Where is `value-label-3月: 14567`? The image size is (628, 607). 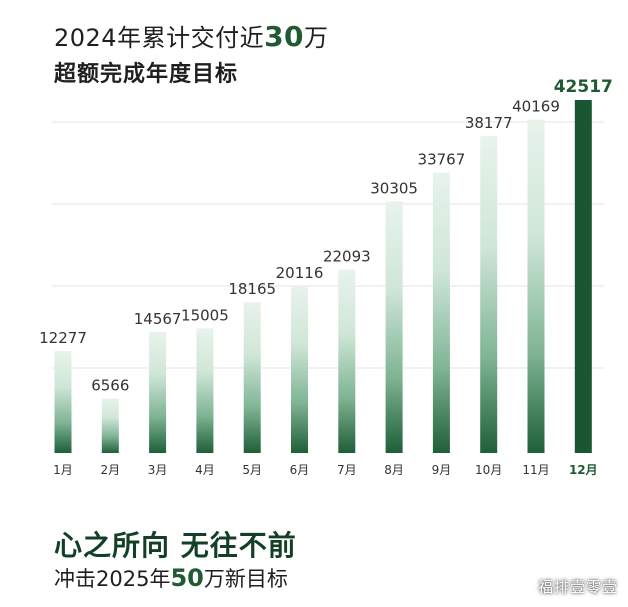
value-label-3月: 14567 is located at coordinates (158, 319).